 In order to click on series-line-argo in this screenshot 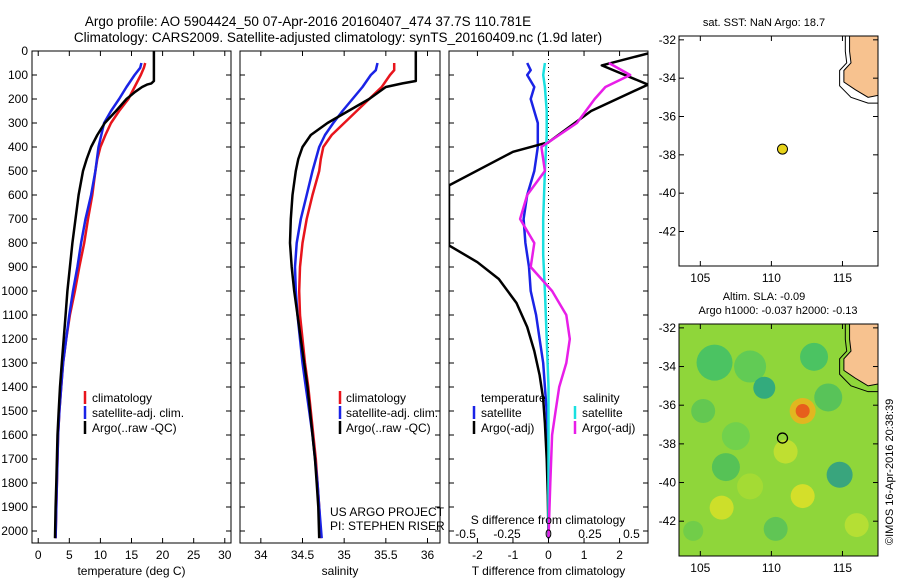, I will do `click(104, 295)`.